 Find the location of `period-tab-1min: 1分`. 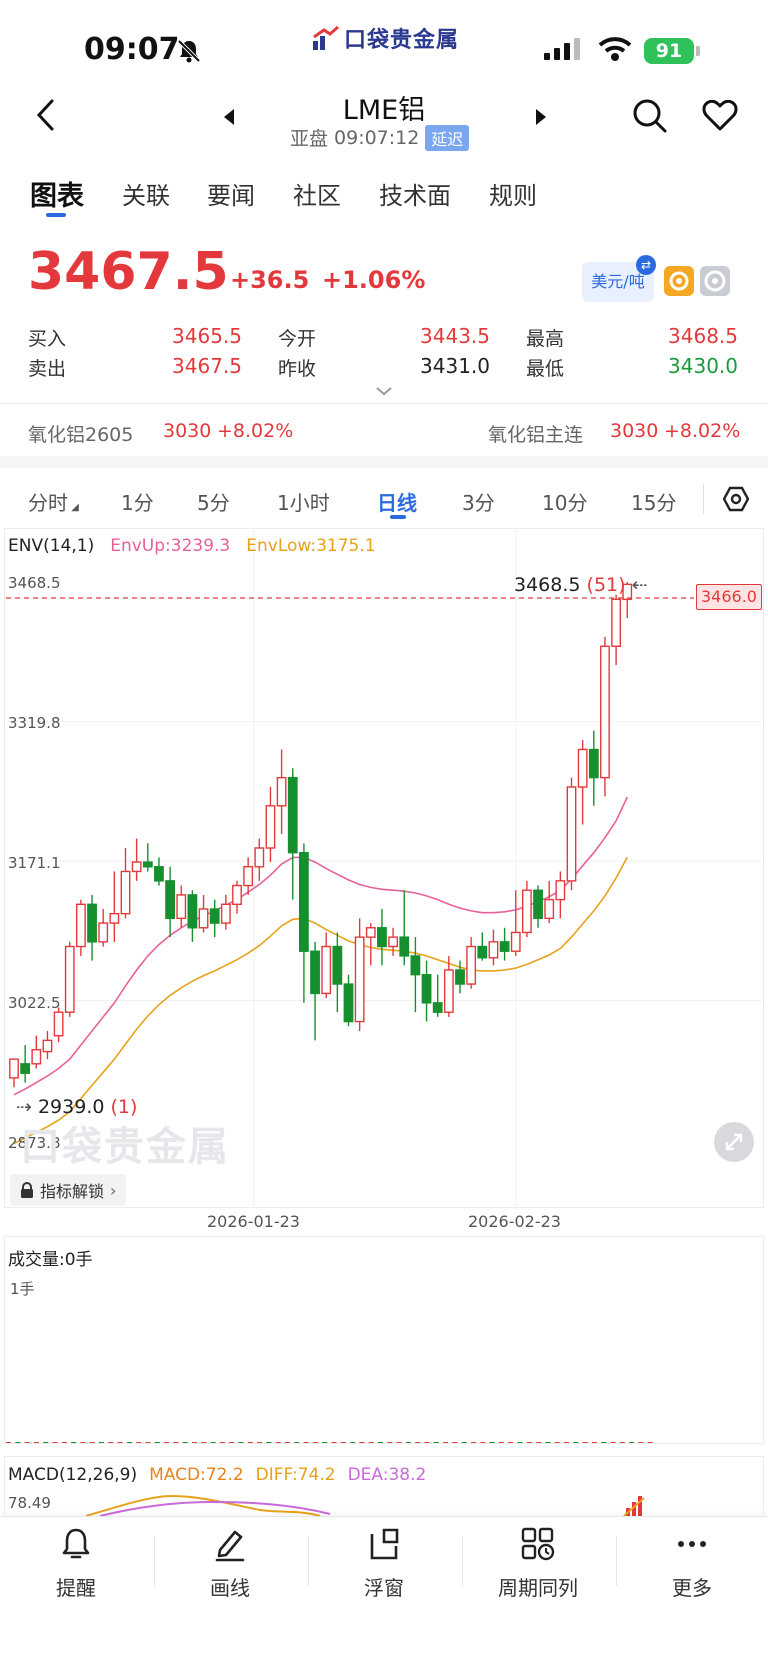

period-tab-1min: 1分 is located at coordinates (137, 503).